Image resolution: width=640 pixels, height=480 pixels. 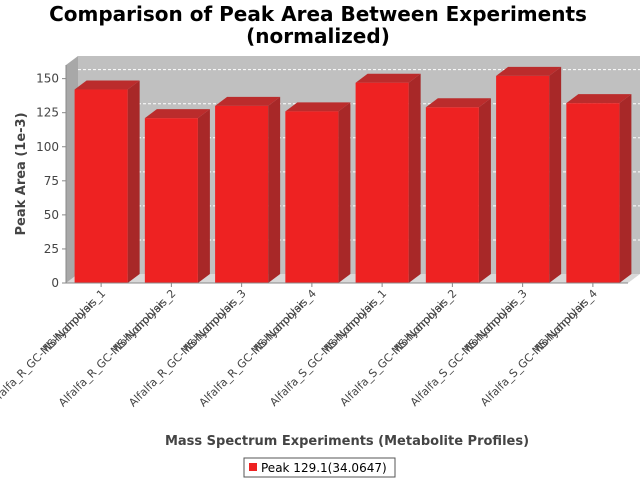 I want to click on legend-box, so click(x=319, y=467).